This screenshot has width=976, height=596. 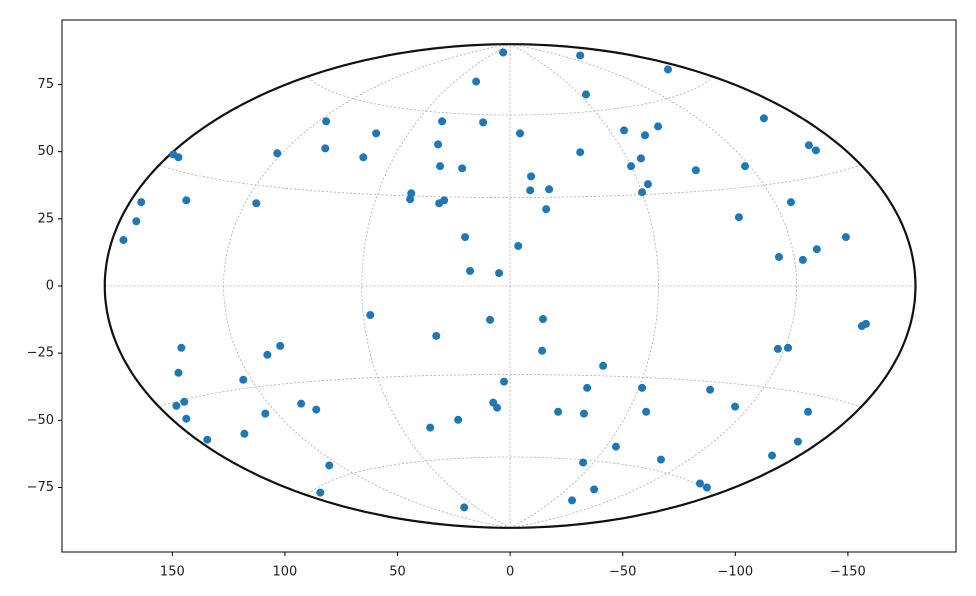 I want to click on y-tick-label: 0, so click(x=50, y=286).